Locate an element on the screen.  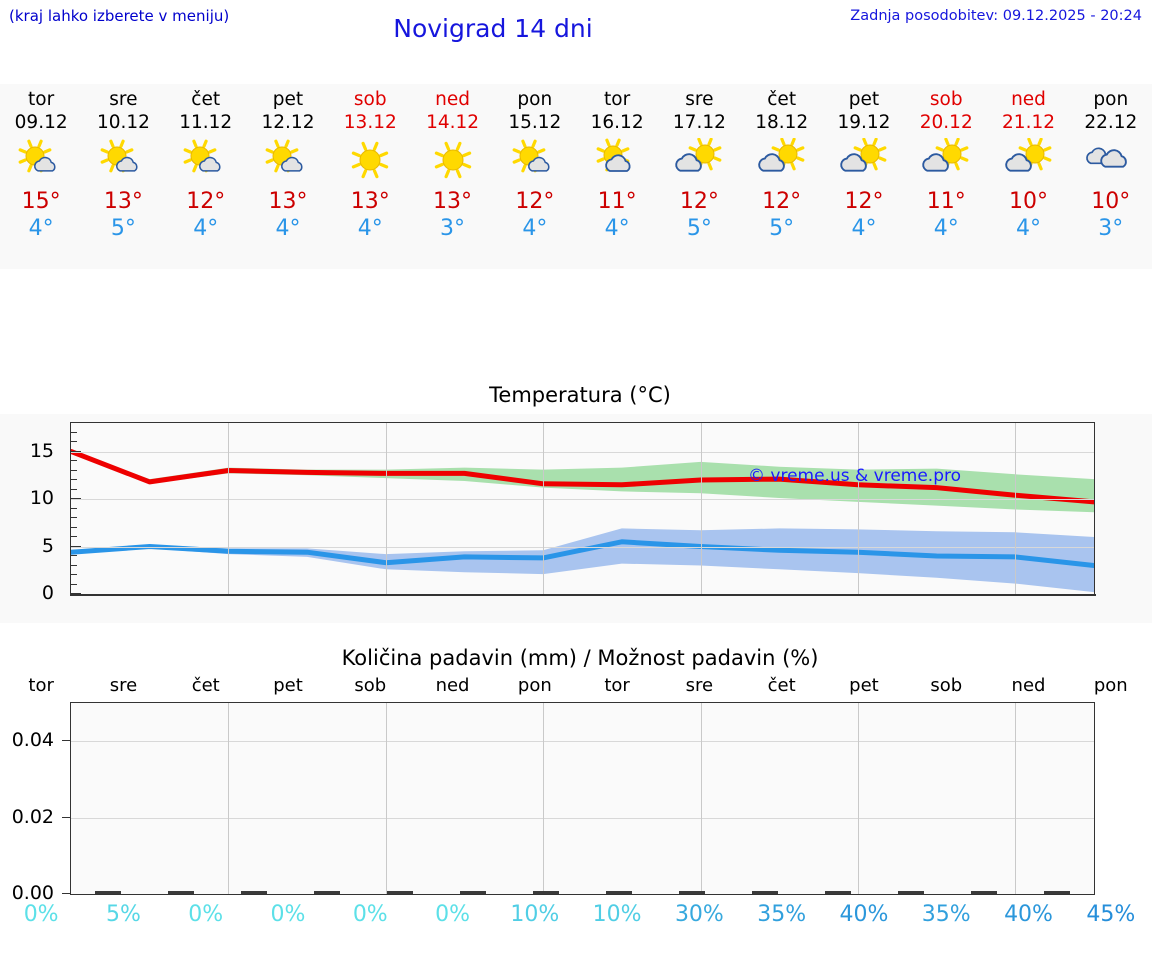
day-name: čet is located at coordinates (782, 99).